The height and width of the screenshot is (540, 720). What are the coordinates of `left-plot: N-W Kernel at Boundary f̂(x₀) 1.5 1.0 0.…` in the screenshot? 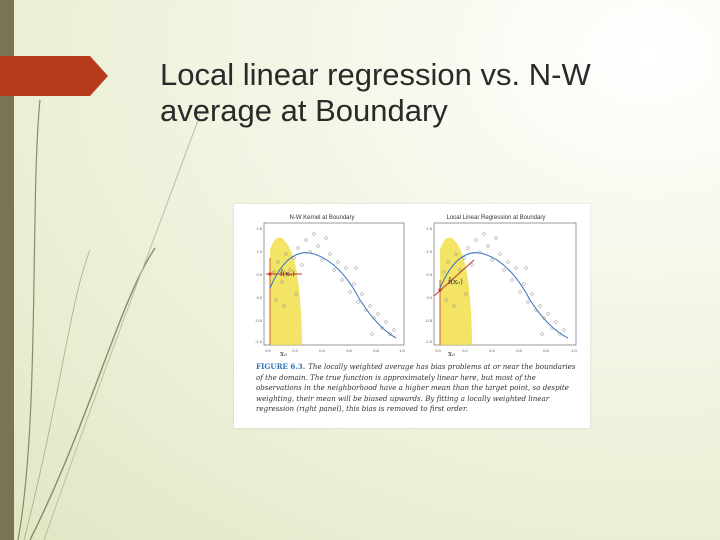 It's located at (330, 286).